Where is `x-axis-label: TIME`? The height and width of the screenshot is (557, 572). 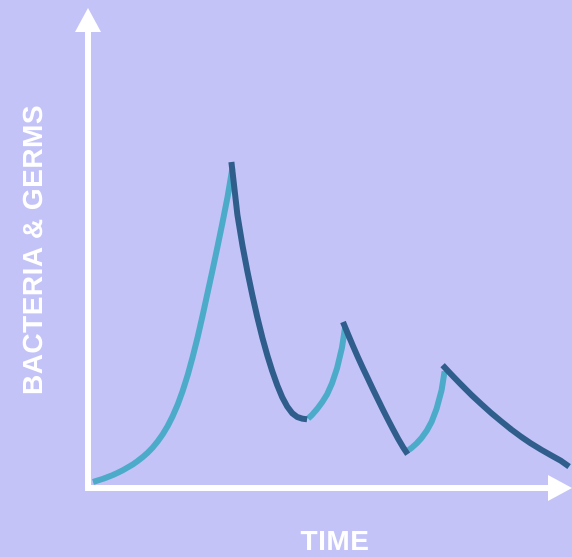
x-axis-label: TIME is located at coordinates (335, 540).